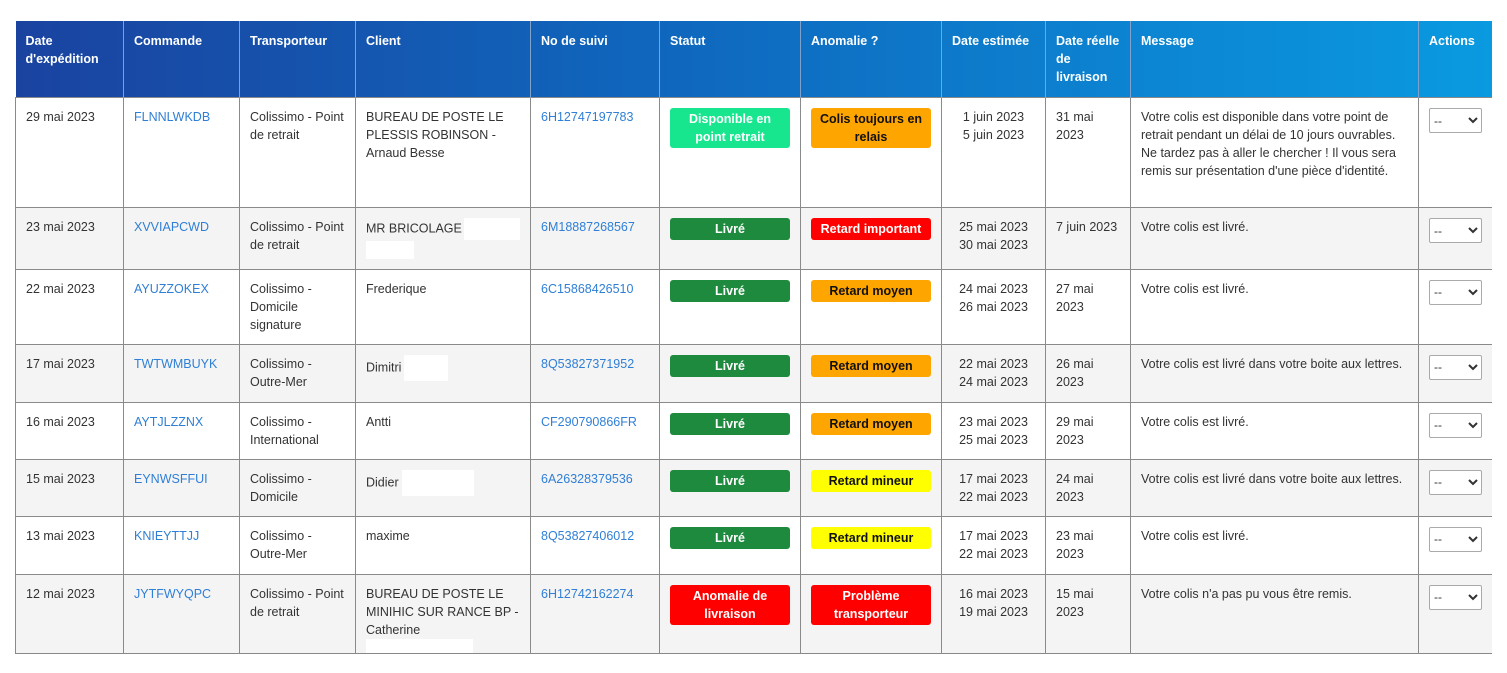 Image resolution: width=1507 pixels, height=673 pixels. What do you see at coordinates (1088, 487) in the screenshot?
I see `cell-real-date: 24 mai 2023` at bounding box center [1088, 487].